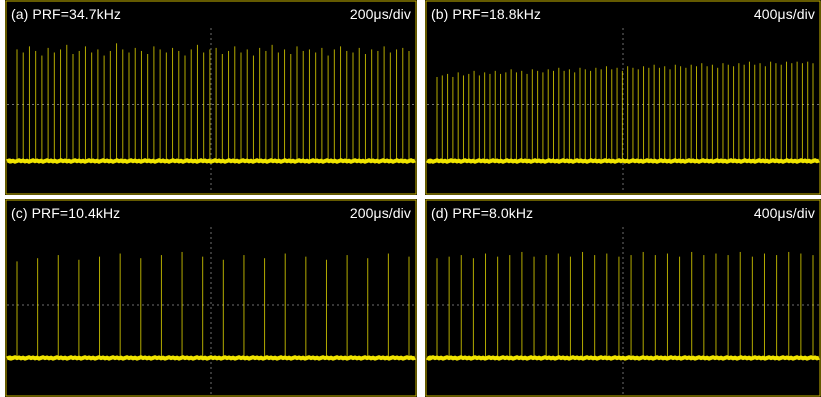 This screenshot has width=821, height=397. What do you see at coordinates (380, 14) in the screenshot?
I see `timebase-label-a: 200μs/div` at bounding box center [380, 14].